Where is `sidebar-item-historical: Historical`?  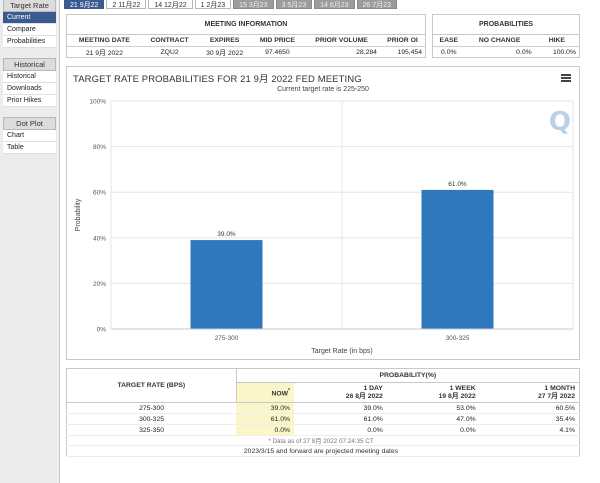 sidebar-item-historical: Historical is located at coordinates (29, 77).